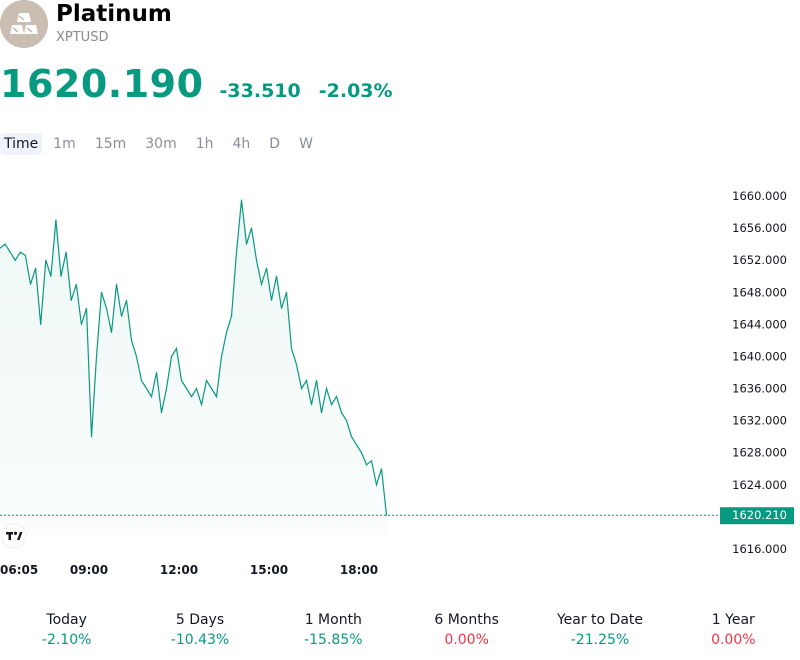  I want to click on period-value: -15.85%, so click(333, 640).